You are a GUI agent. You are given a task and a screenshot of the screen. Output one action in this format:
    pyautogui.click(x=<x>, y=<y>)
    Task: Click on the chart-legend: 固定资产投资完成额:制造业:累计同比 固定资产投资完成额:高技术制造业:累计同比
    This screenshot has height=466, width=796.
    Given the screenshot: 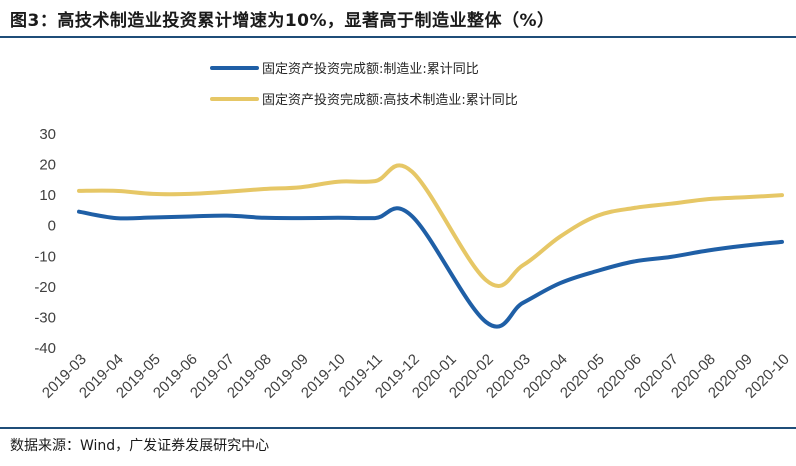 What is the action you would take?
    pyautogui.click(x=364, y=84)
    